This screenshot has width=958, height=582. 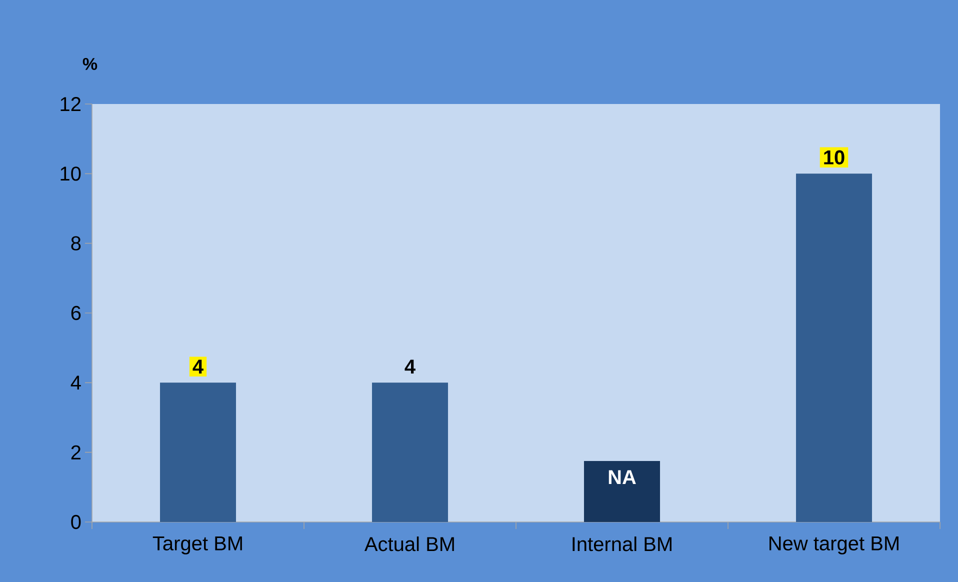 What do you see at coordinates (197, 545) in the screenshot?
I see `x-tick-label: Target BM` at bounding box center [197, 545].